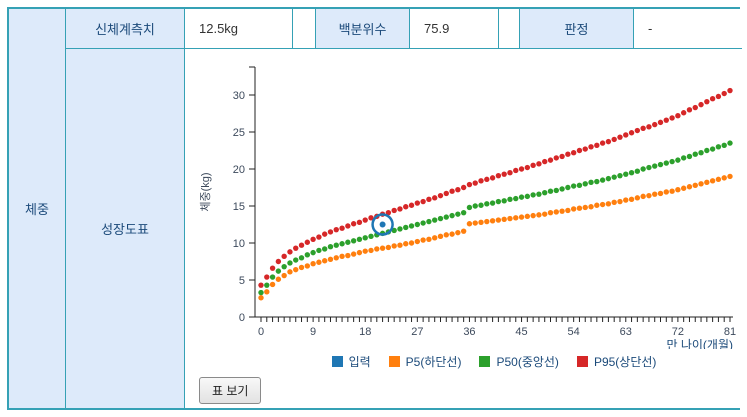 Image resolution: width=747 pixels, height=417 pixels. What do you see at coordinates (650, 28) in the screenshot?
I see `judgment-value: -` at bounding box center [650, 28].